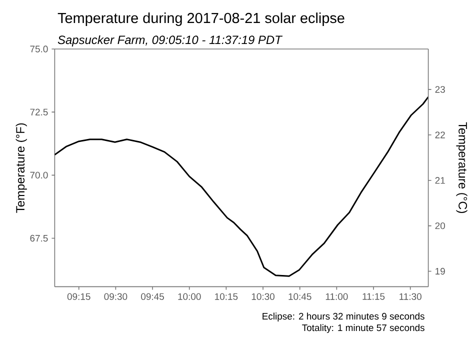 Image resolution: width=474 pixels, height=338 pixels. I want to click on y2-tick-label: 19, so click(440, 271).